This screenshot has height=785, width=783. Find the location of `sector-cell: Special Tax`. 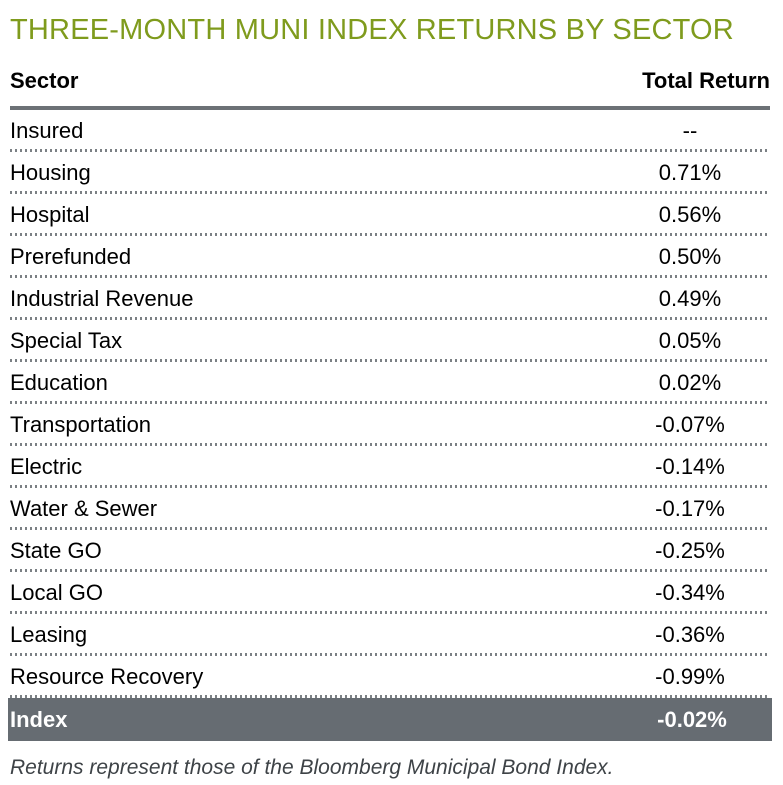

sector-cell: Special Tax is located at coordinates (66, 340).